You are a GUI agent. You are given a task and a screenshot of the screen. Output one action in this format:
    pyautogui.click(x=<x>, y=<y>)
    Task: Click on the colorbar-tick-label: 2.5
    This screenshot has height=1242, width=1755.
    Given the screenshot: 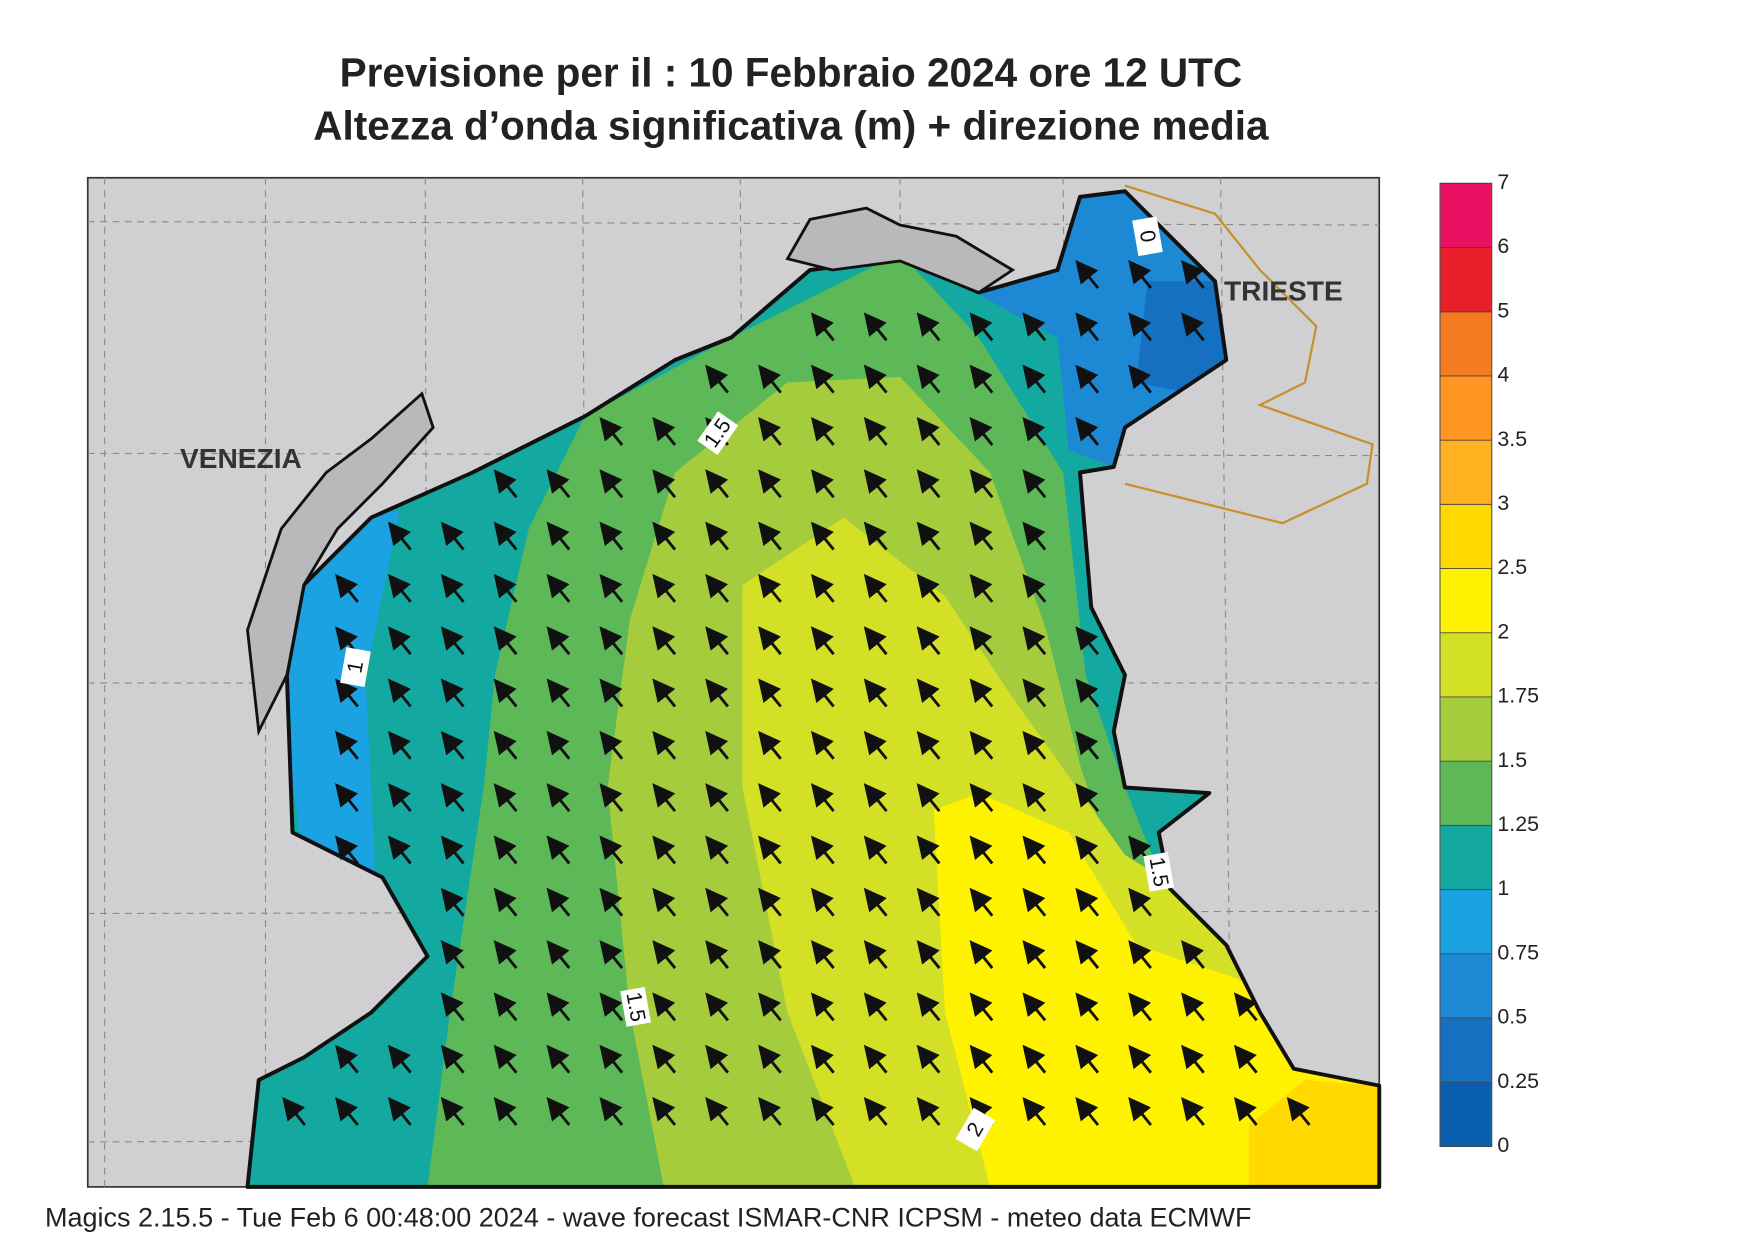 What is the action you would take?
    pyautogui.click(x=1512, y=567)
    